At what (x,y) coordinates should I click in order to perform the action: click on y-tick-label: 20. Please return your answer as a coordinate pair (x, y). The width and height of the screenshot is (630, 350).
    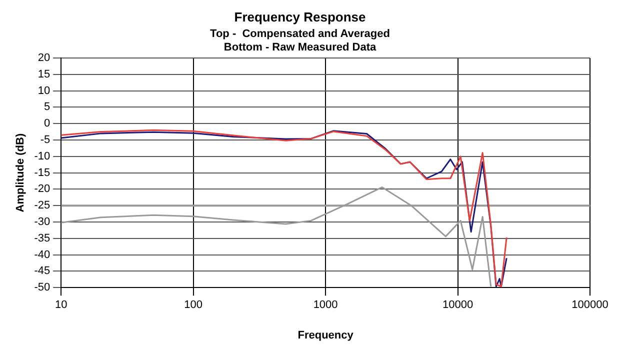
    Looking at the image, I should click on (44, 58).